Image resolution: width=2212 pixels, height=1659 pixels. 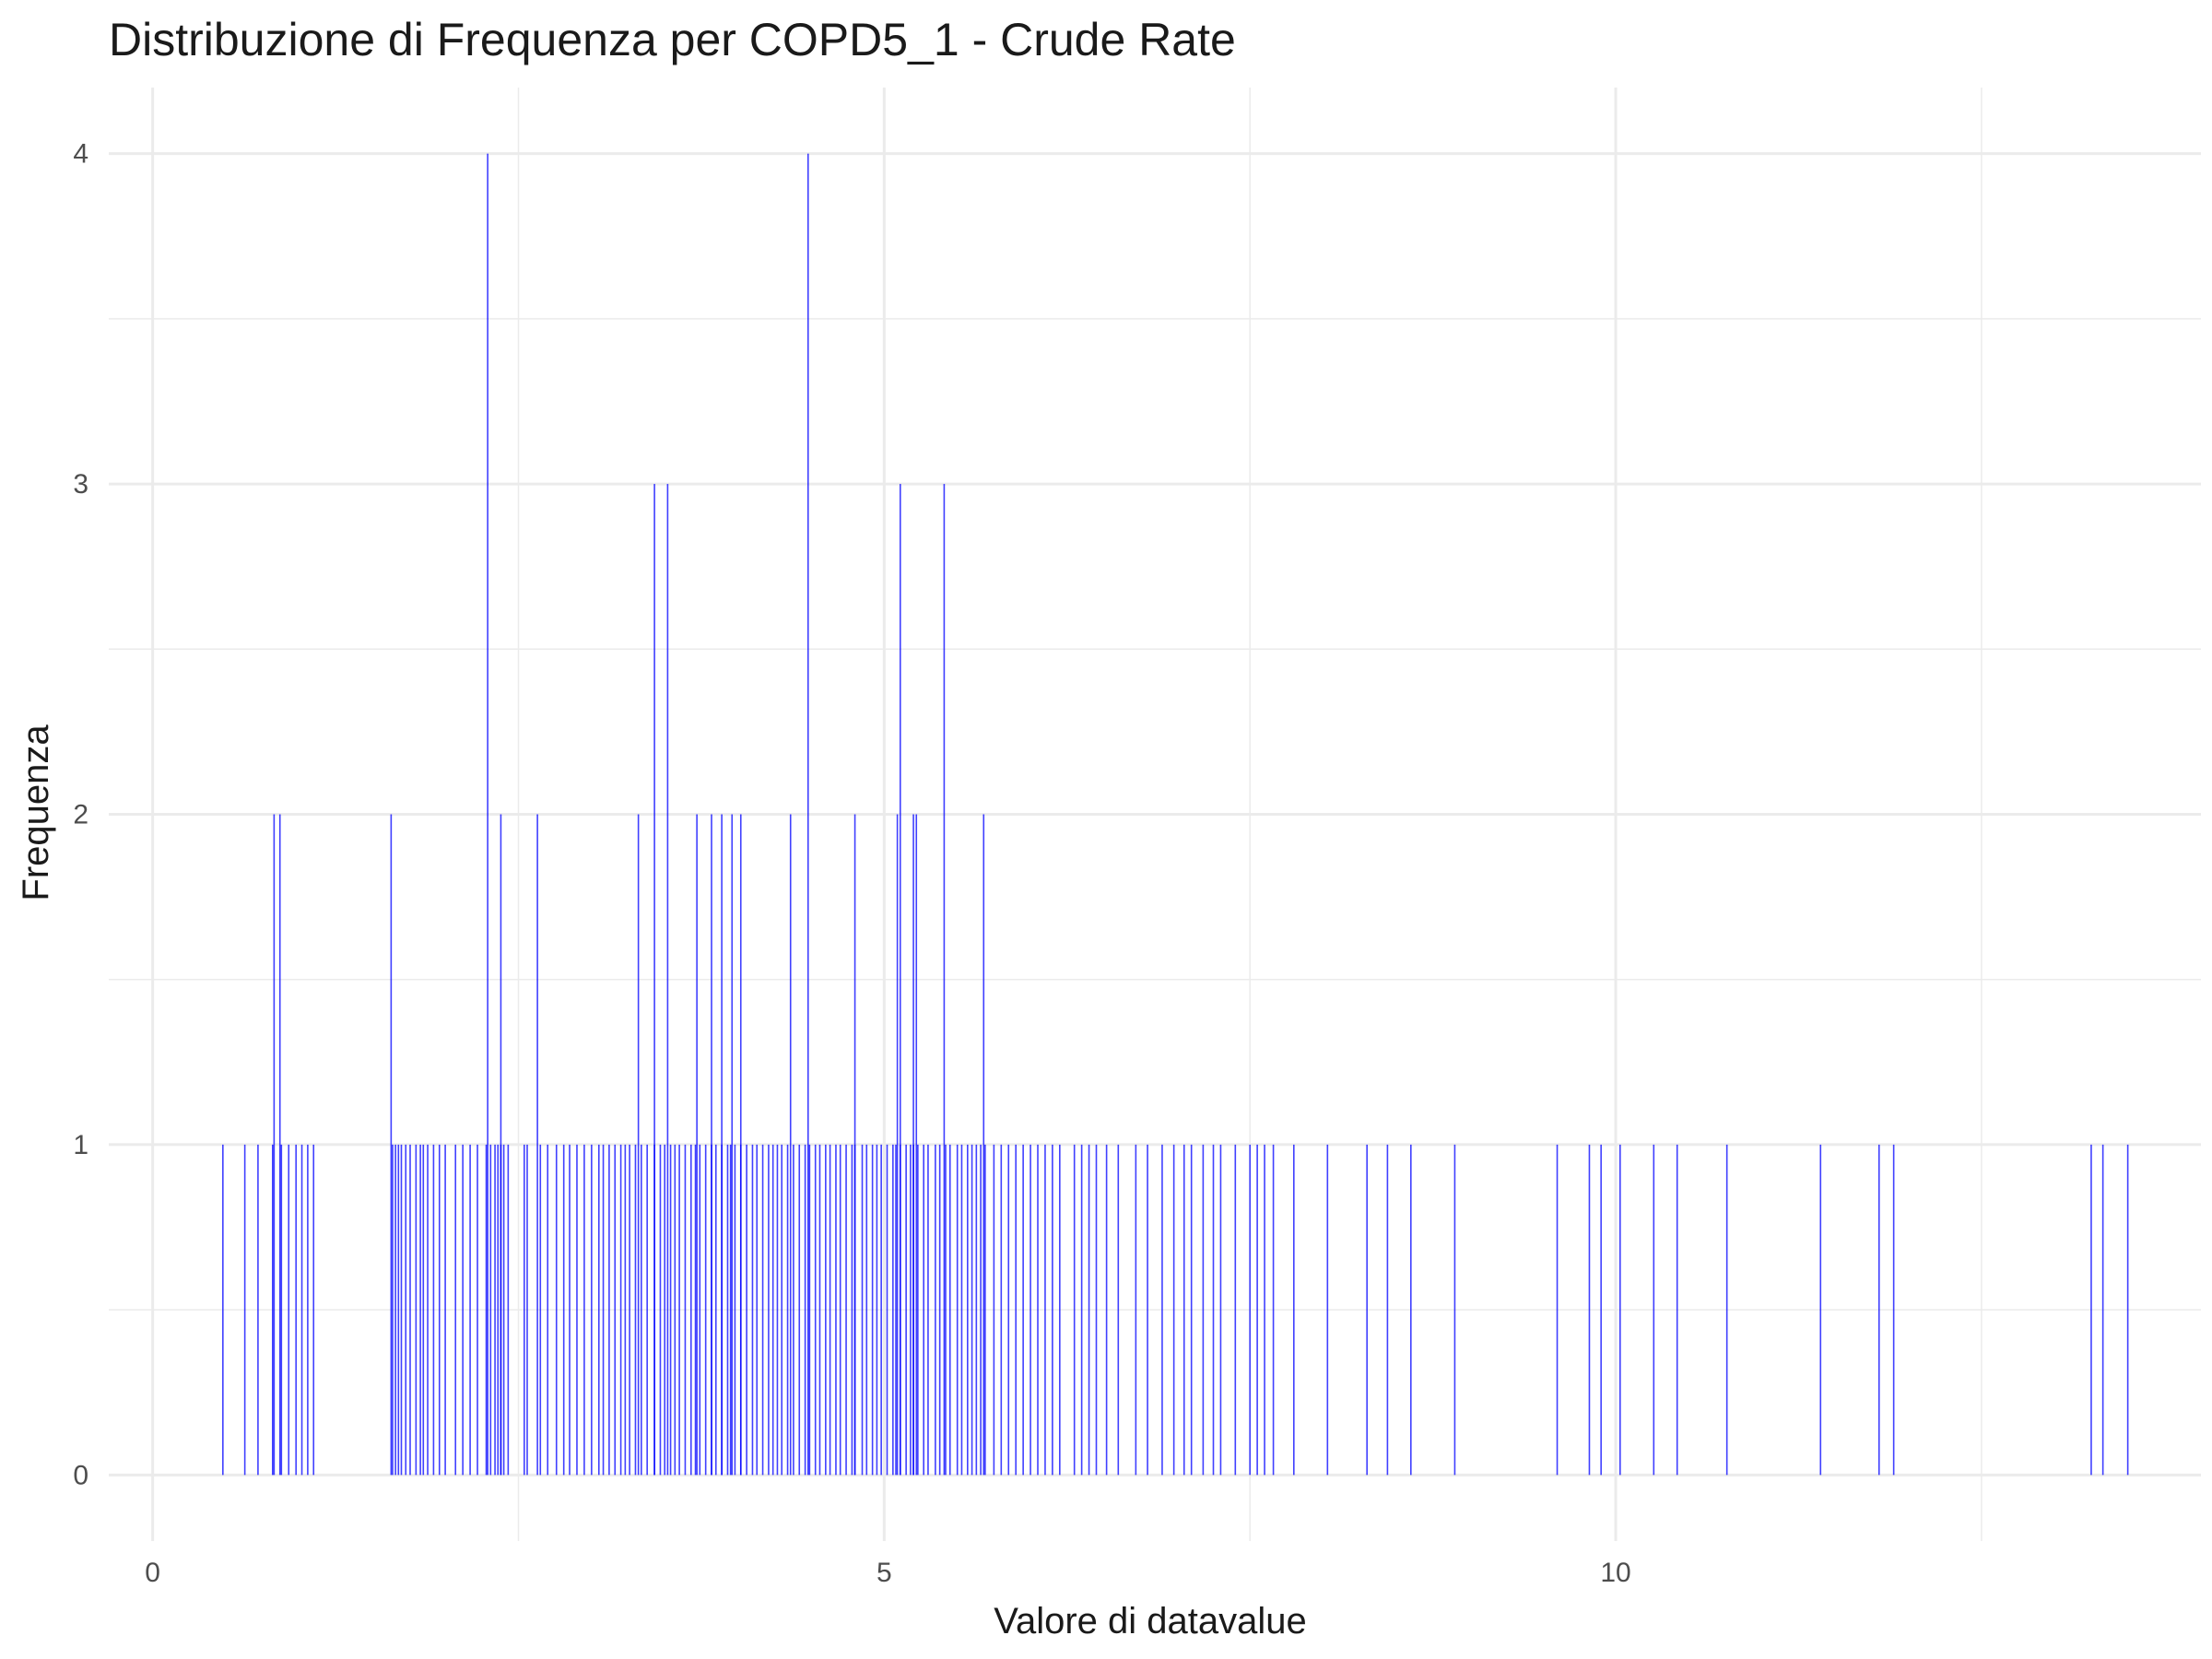 I want to click on x-tick-label: 0, so click(x=152, y=1573).